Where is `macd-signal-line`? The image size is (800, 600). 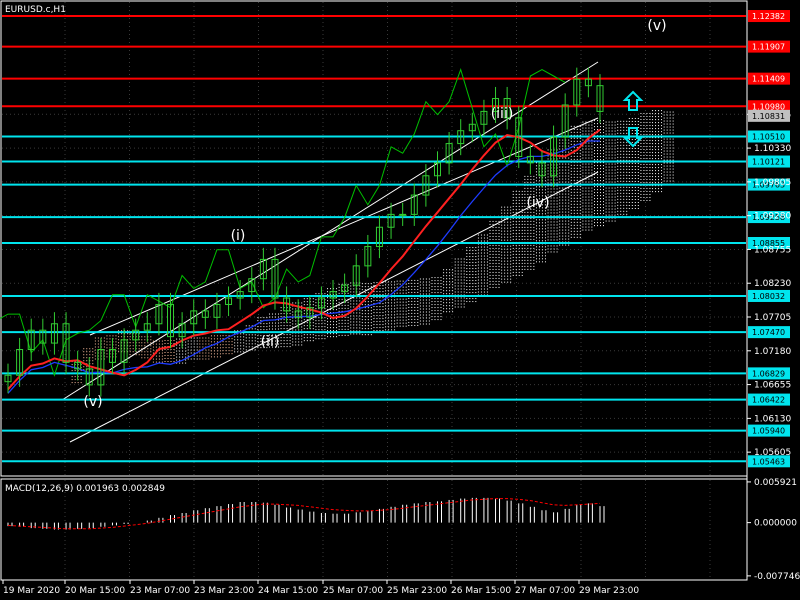 macd-signal-line is located at coordinates (304, 514).